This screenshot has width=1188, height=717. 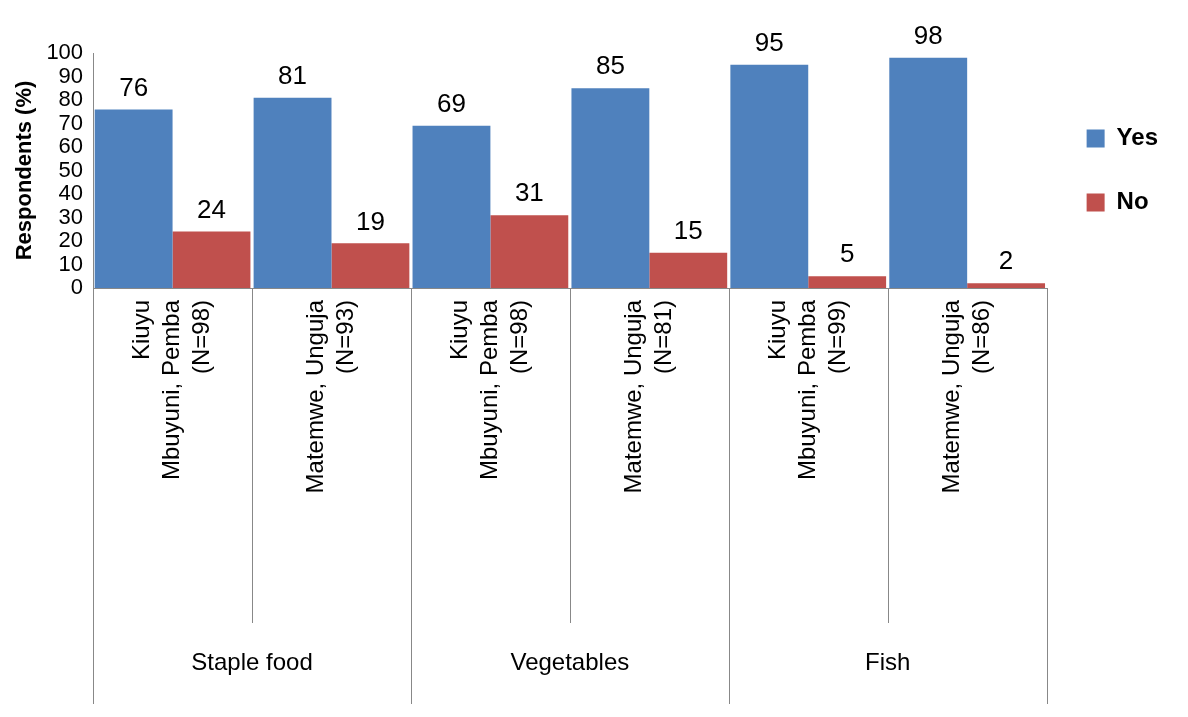 I want to click on x-tick-label: Matemwe, Unguja (N=93), so click(x=330, y=396).